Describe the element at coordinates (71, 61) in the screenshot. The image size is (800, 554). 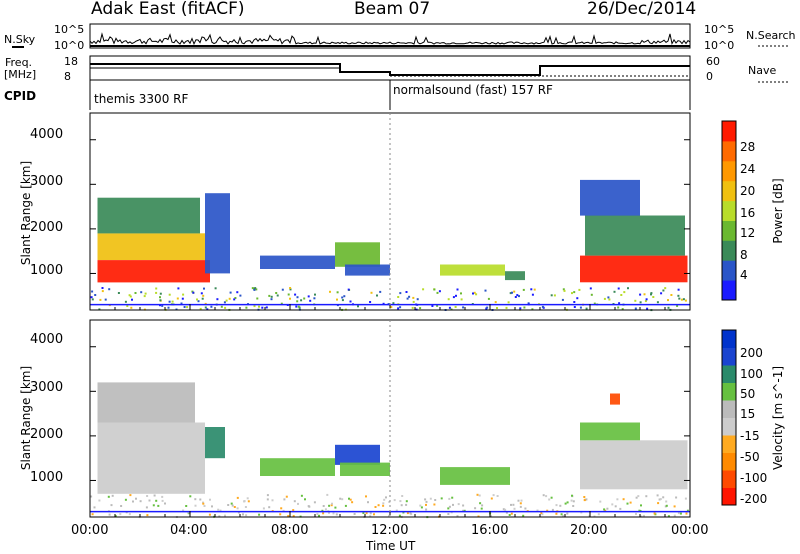
I see `freq-tick-top: 18` at that location.